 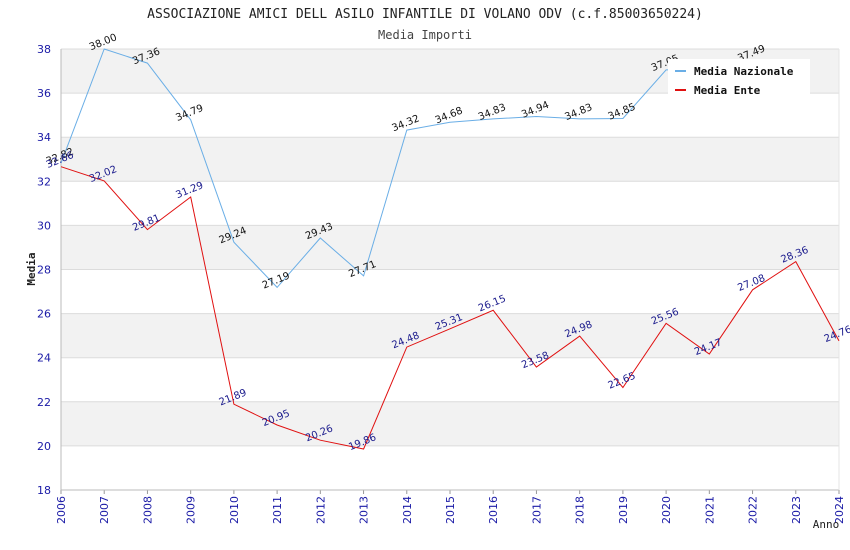 What do you see at coordinates (44, 358) in the screenshot?
I see `y-tick-label: 24` at bounding box center [44, 358].